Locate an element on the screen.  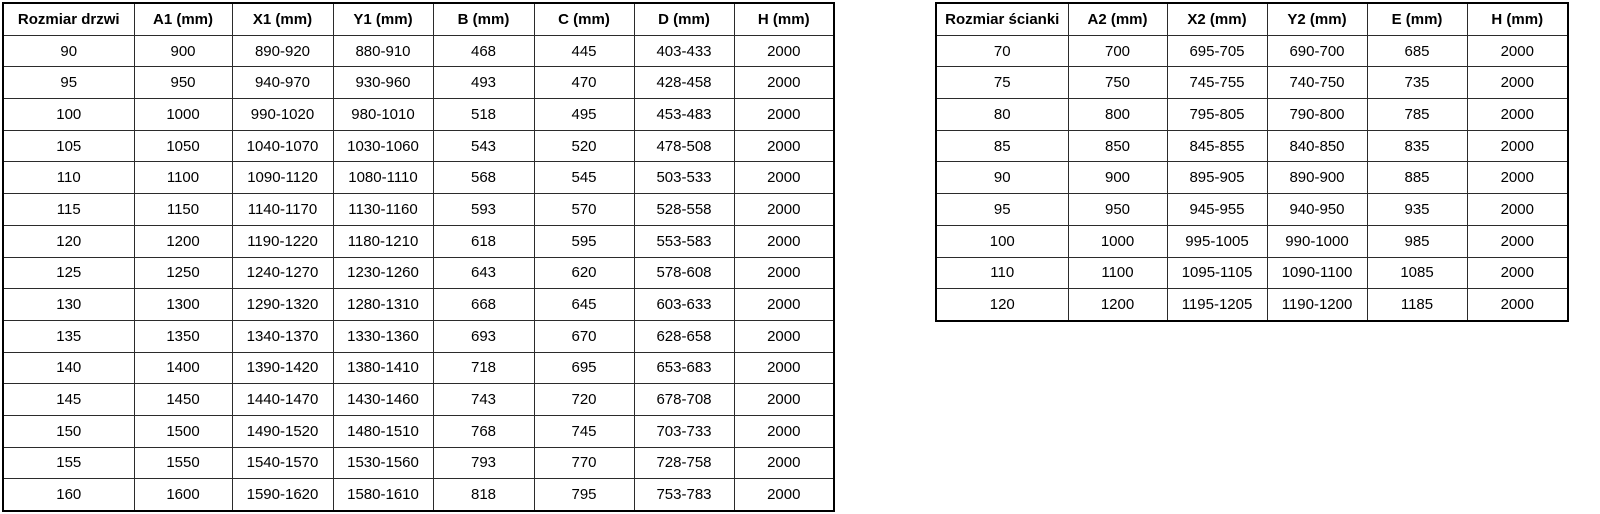
table-cell: 643 is located at coordinates (483, 273).